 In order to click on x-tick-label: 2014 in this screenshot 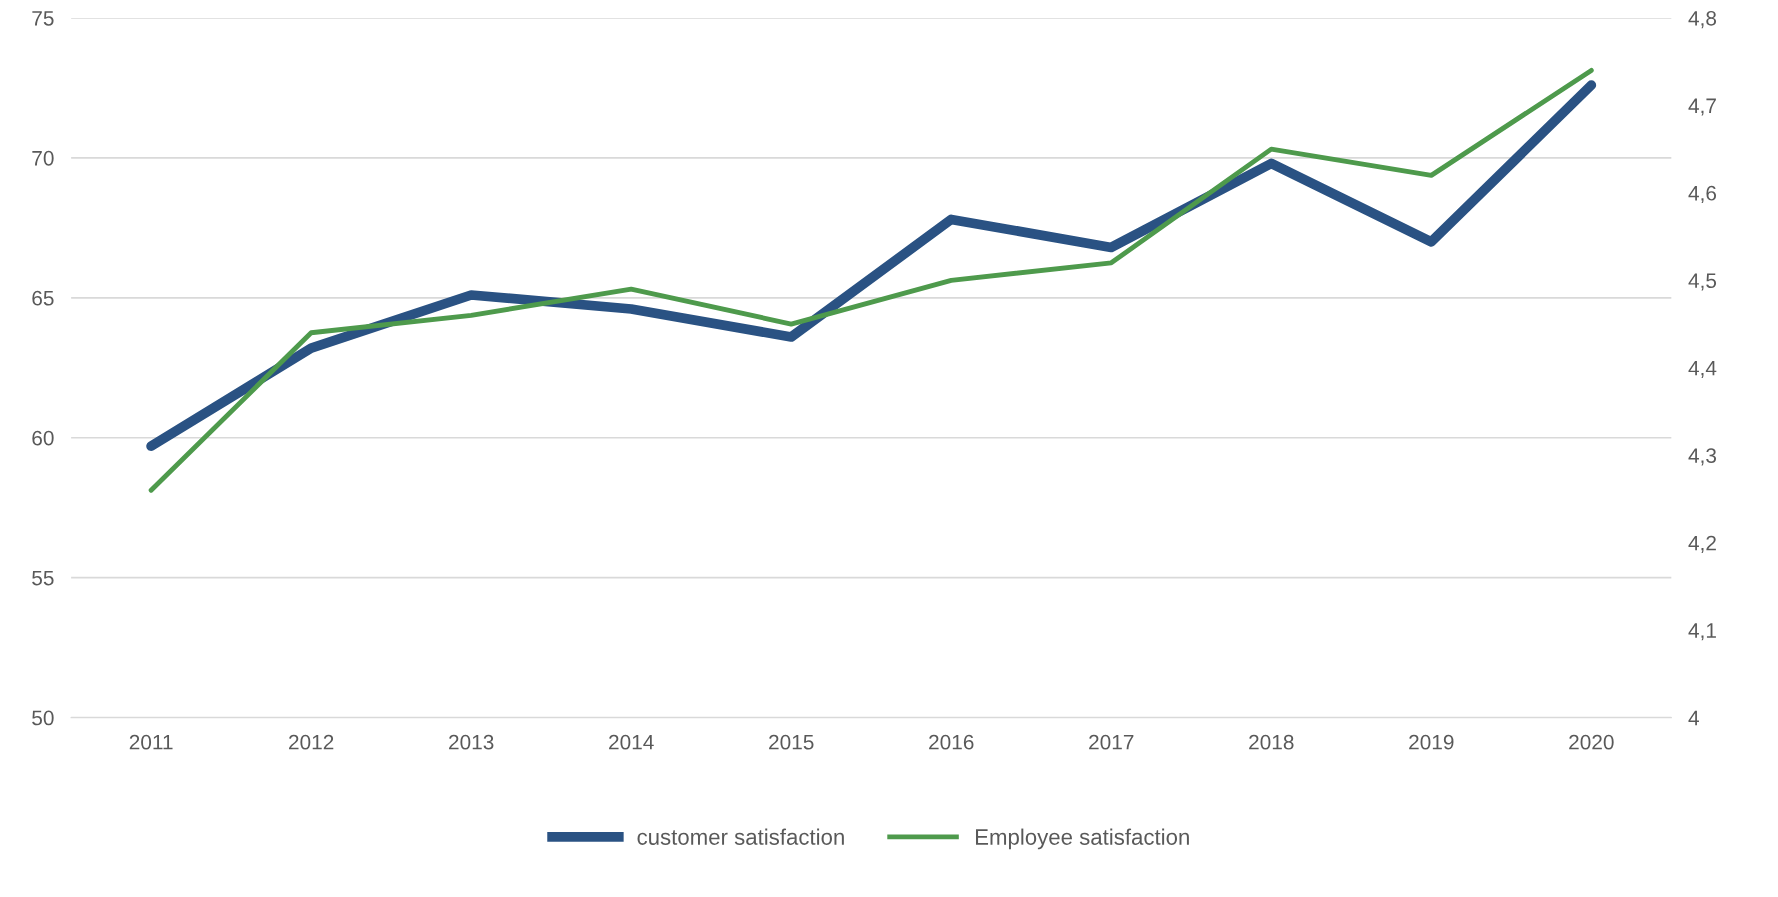, I will do `click(631, 742)`.